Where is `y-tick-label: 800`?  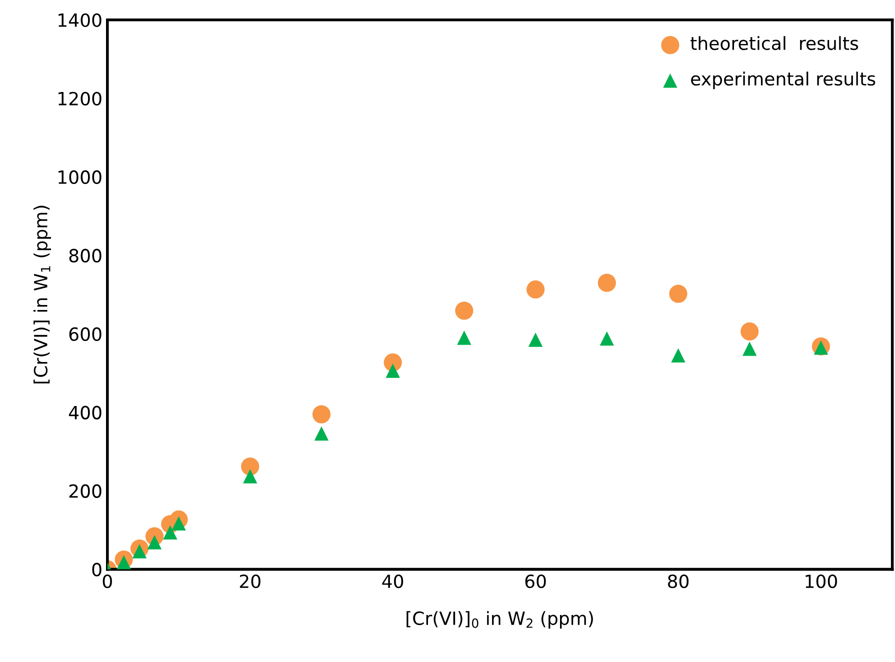 y-tick-label: 800 is located at coordinates (85, 255).